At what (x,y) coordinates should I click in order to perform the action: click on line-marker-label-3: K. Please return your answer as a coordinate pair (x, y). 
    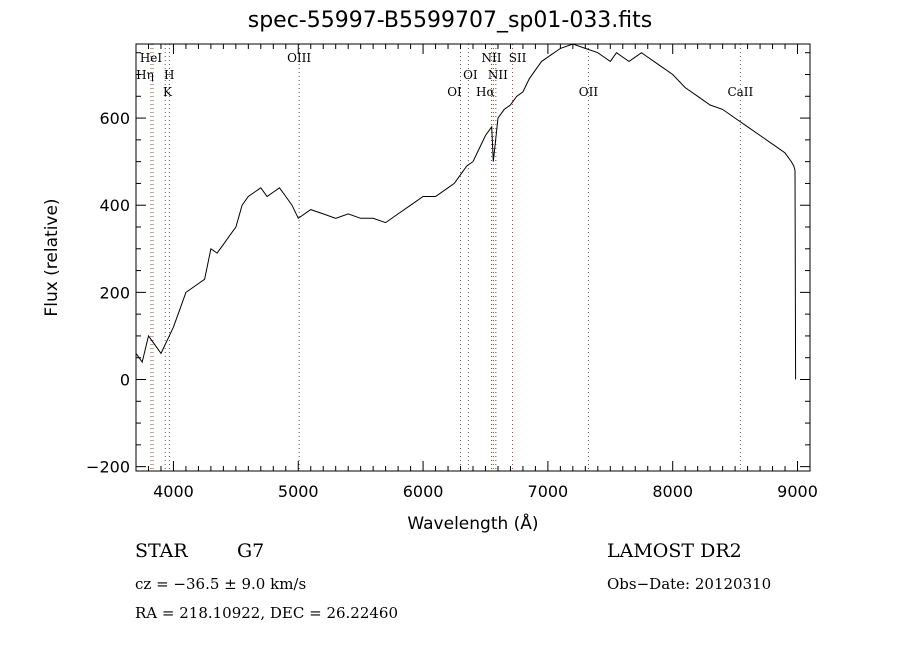
    Looking at the image, I should click on (168, 92).